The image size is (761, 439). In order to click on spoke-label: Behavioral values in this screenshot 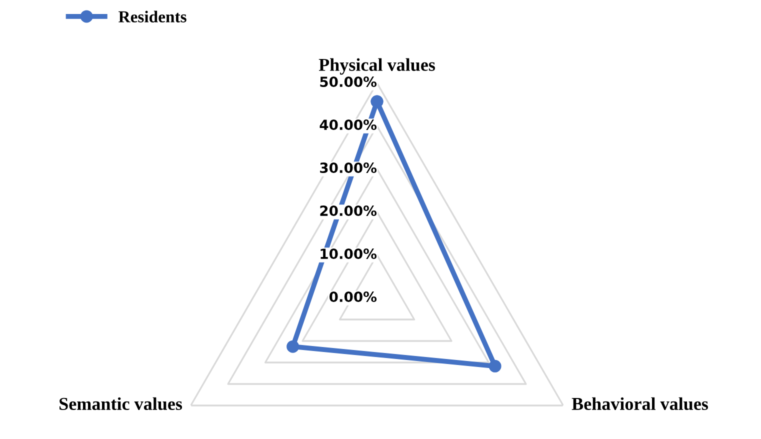, I will do `click(640, 403)`.